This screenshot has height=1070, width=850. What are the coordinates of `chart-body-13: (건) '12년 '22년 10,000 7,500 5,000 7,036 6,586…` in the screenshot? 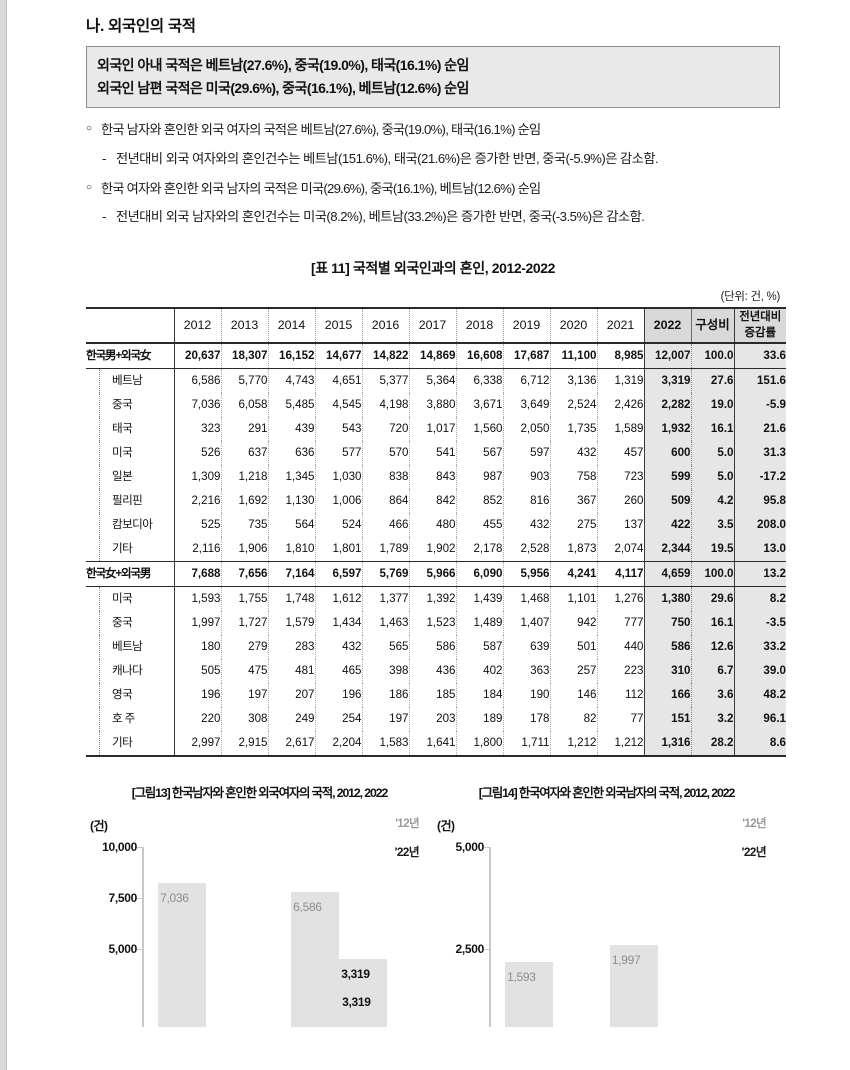 It's located at (259, 922).